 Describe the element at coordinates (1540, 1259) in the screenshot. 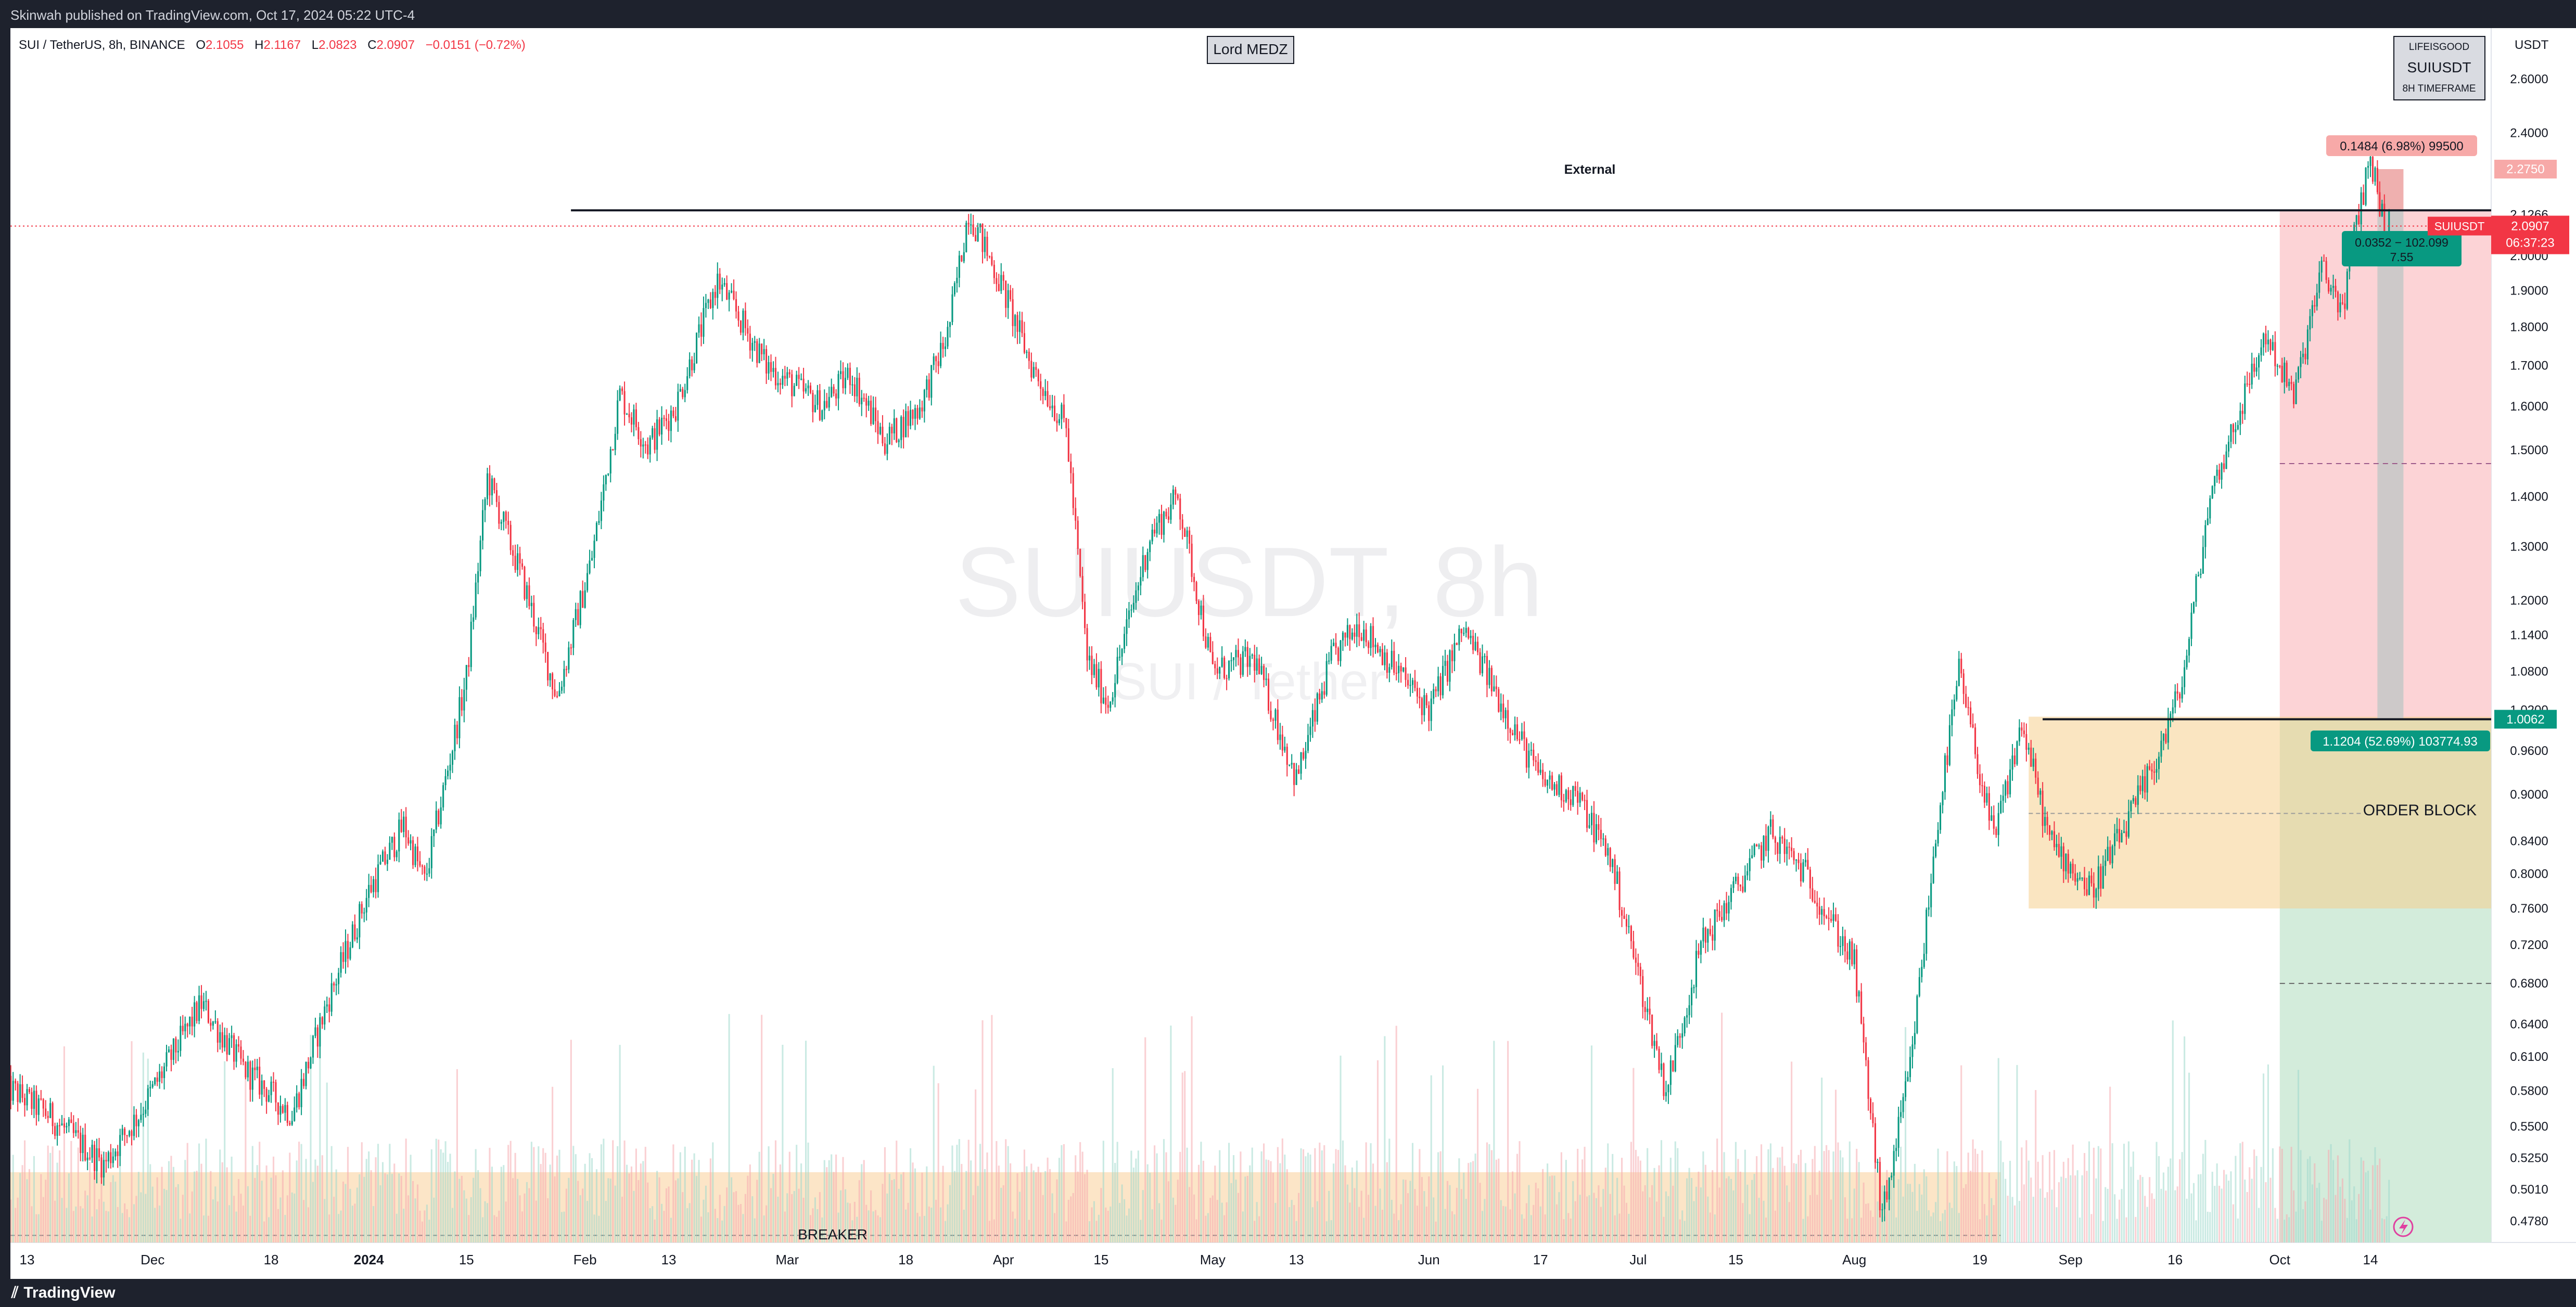

I see `time-tick-label: 17` at that location.